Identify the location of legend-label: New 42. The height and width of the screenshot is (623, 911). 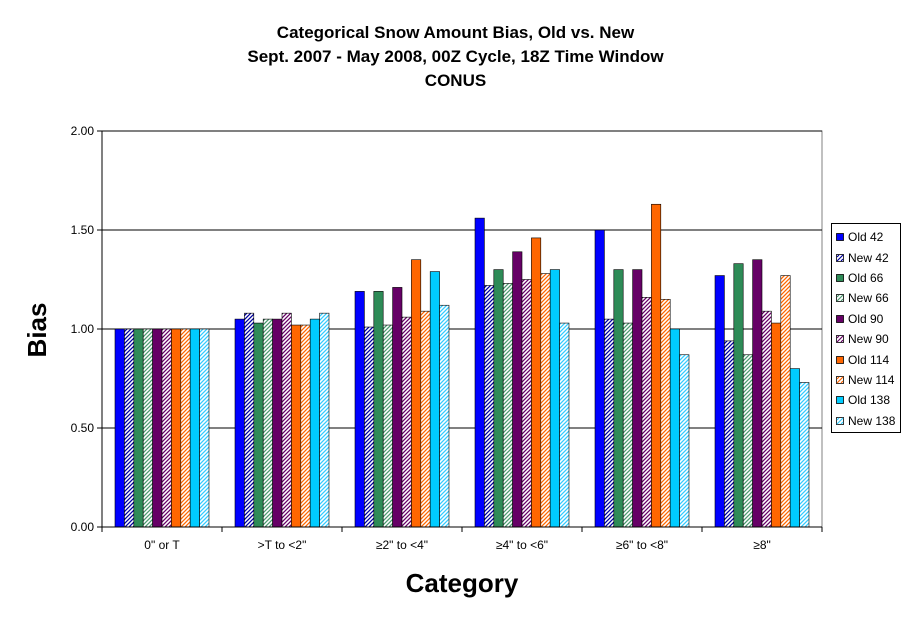
(868, 257).